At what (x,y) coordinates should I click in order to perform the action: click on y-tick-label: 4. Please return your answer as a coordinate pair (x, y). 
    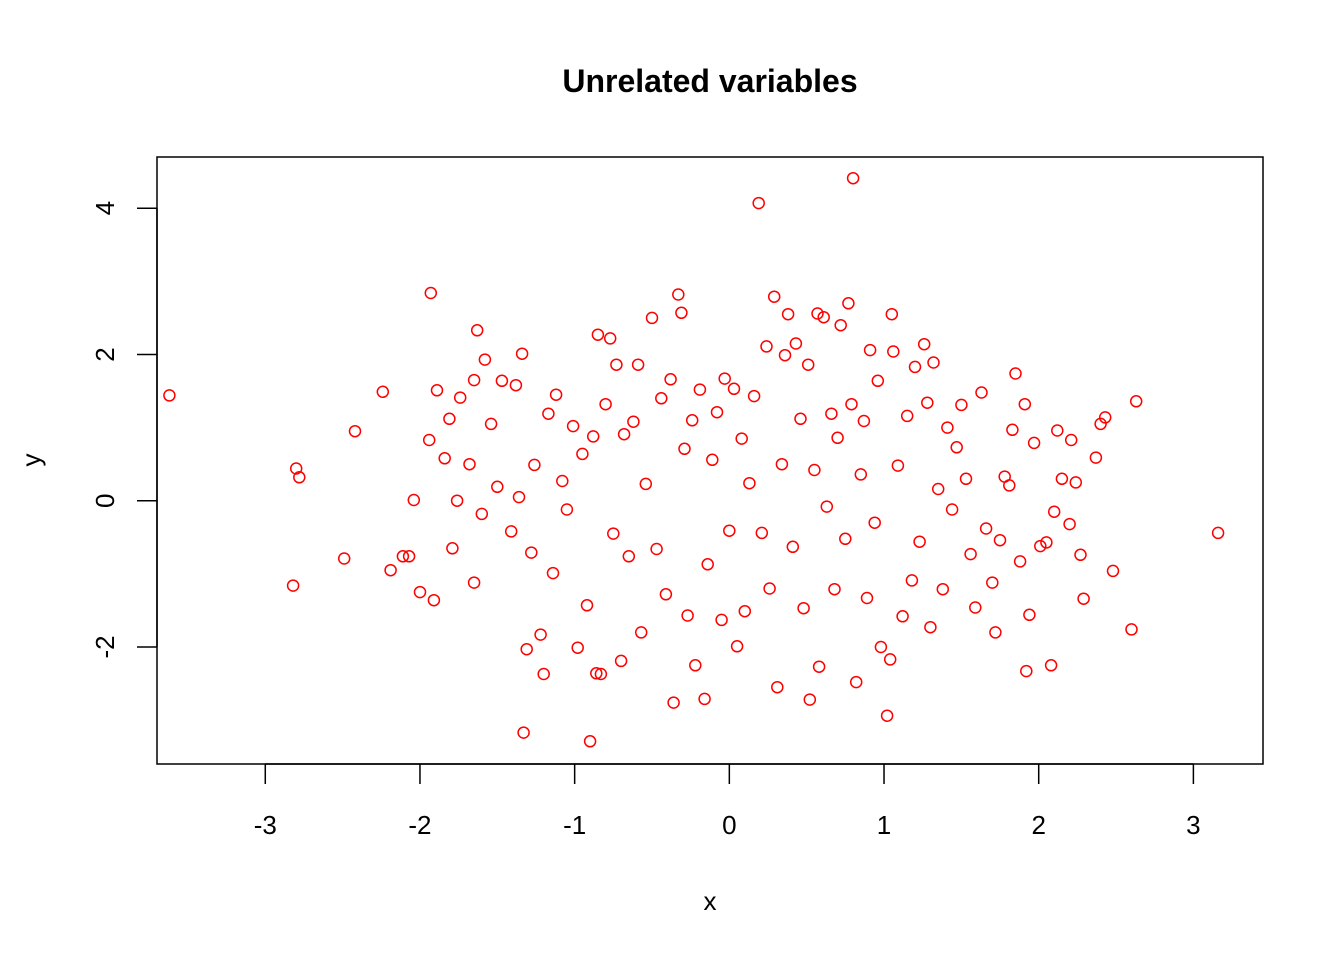
    Looking at the image, I should click on (105, 208).